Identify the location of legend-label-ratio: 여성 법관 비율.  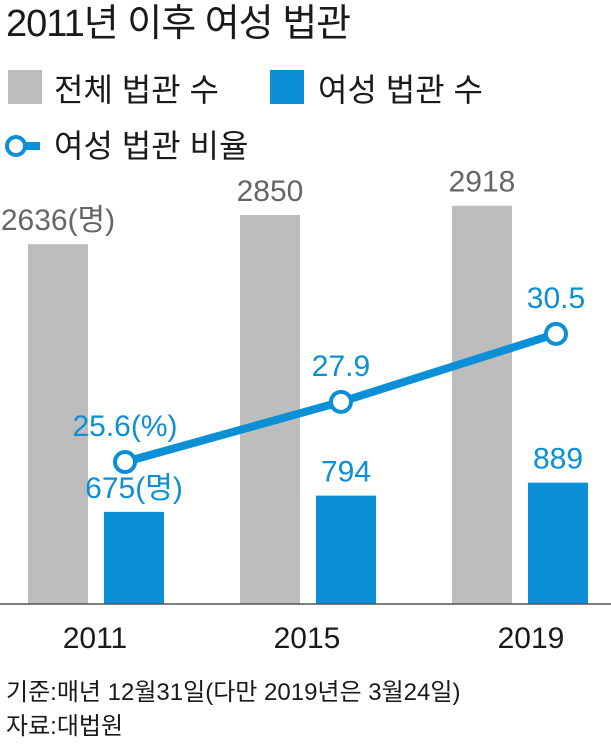
(151, 146).